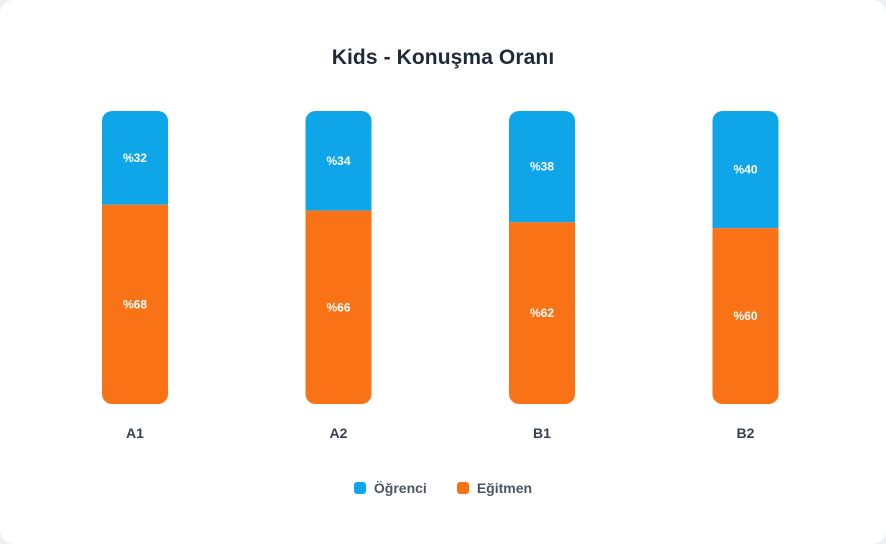 The image size is (886, 544). What do you see at coordinates (339, 433) in the screenshot?
I see `x-tick-label-a2: A2` at bounding box center [339, 433].